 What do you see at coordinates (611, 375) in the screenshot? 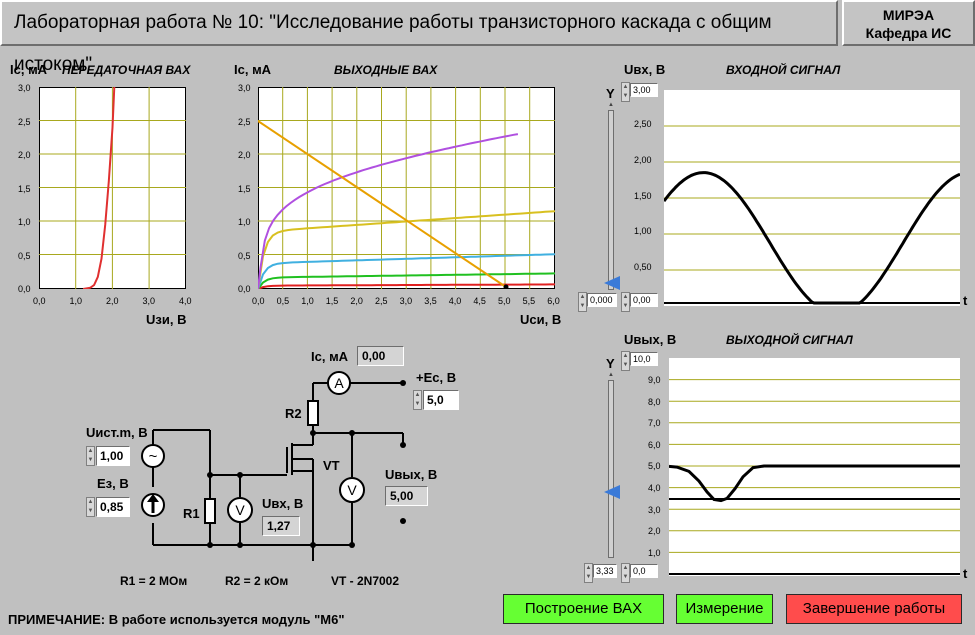
I see `outsig-slider-arrow-up: ▲` at bounding box center [611, 375].